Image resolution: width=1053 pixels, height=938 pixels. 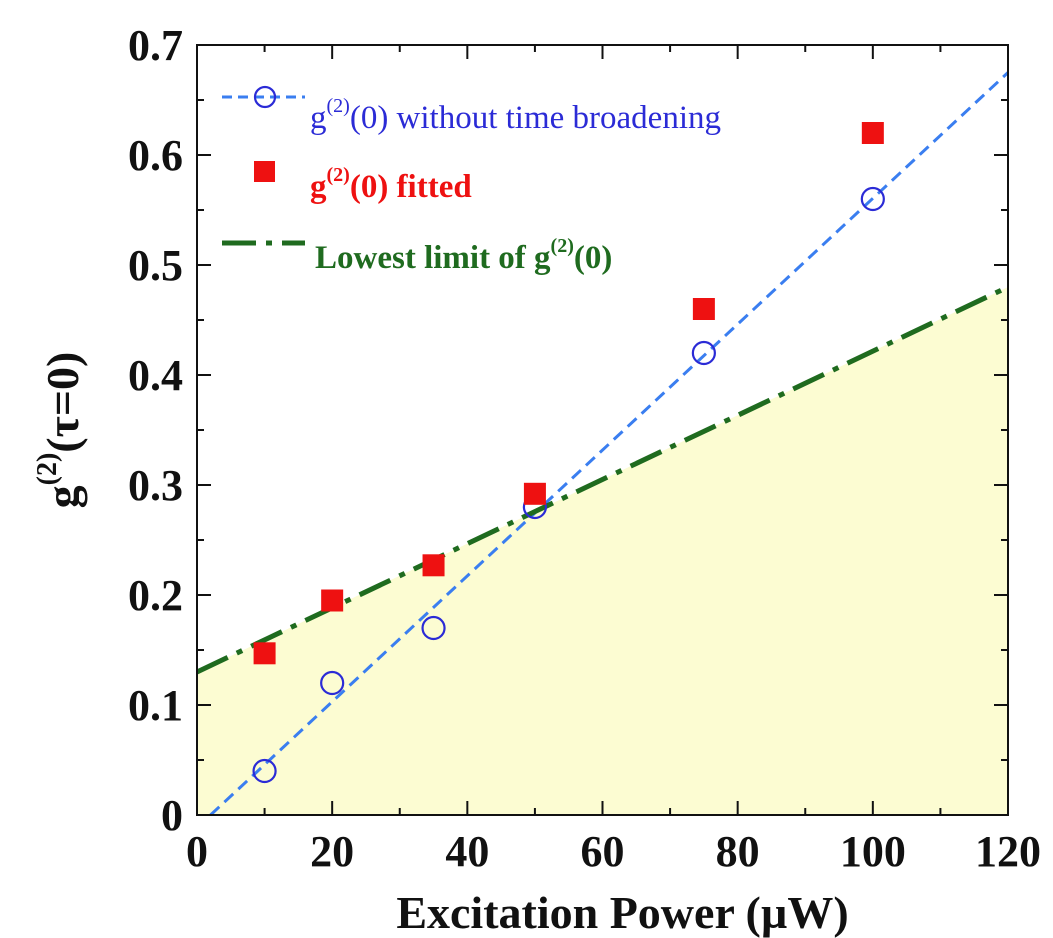 I want to click on legend-label-fitted: g(2)(0) fitted, so click(x=391, y=184).